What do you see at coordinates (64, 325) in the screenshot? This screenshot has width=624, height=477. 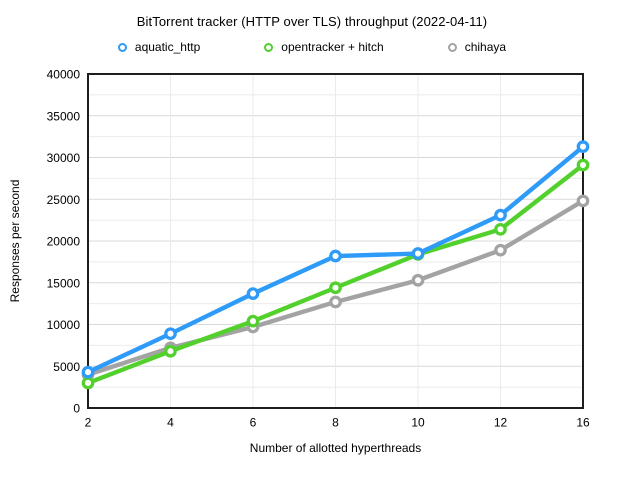 I see `y-tick-label: 10000` at bounding box center [64, 325].